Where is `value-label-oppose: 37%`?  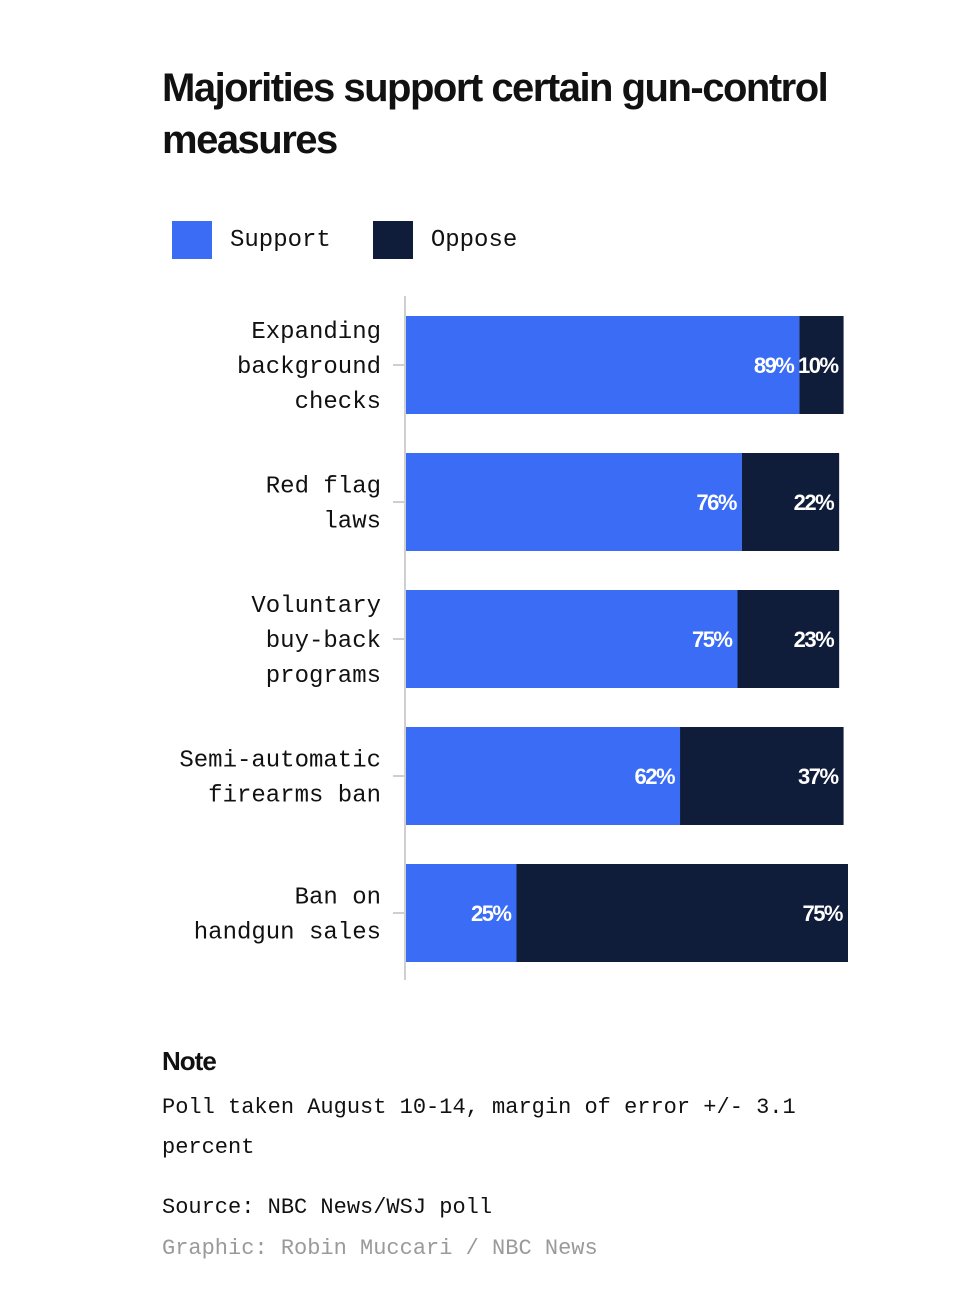 value-label-oppose: 37% is located at coordinates (818, 776).